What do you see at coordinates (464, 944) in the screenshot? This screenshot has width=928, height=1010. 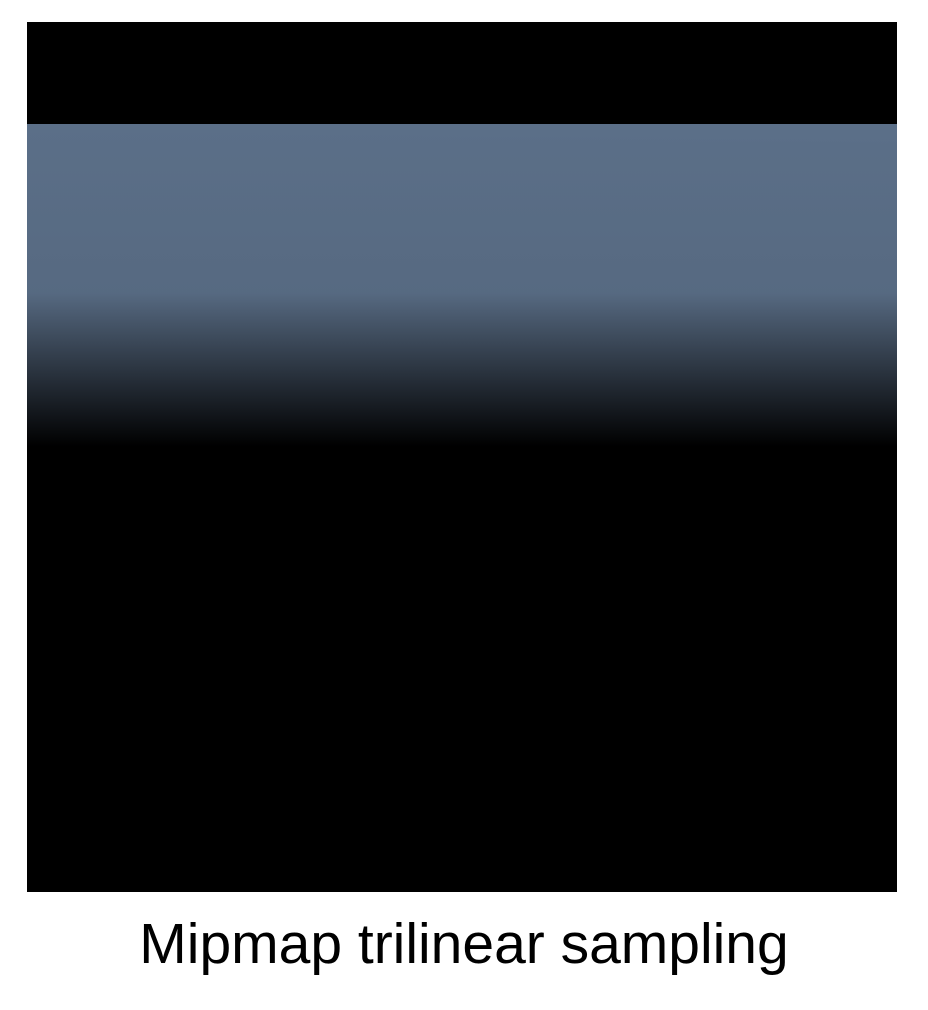 I see `image-caption: Mipmap trilinear sampling` at bounding box center [464, 944].